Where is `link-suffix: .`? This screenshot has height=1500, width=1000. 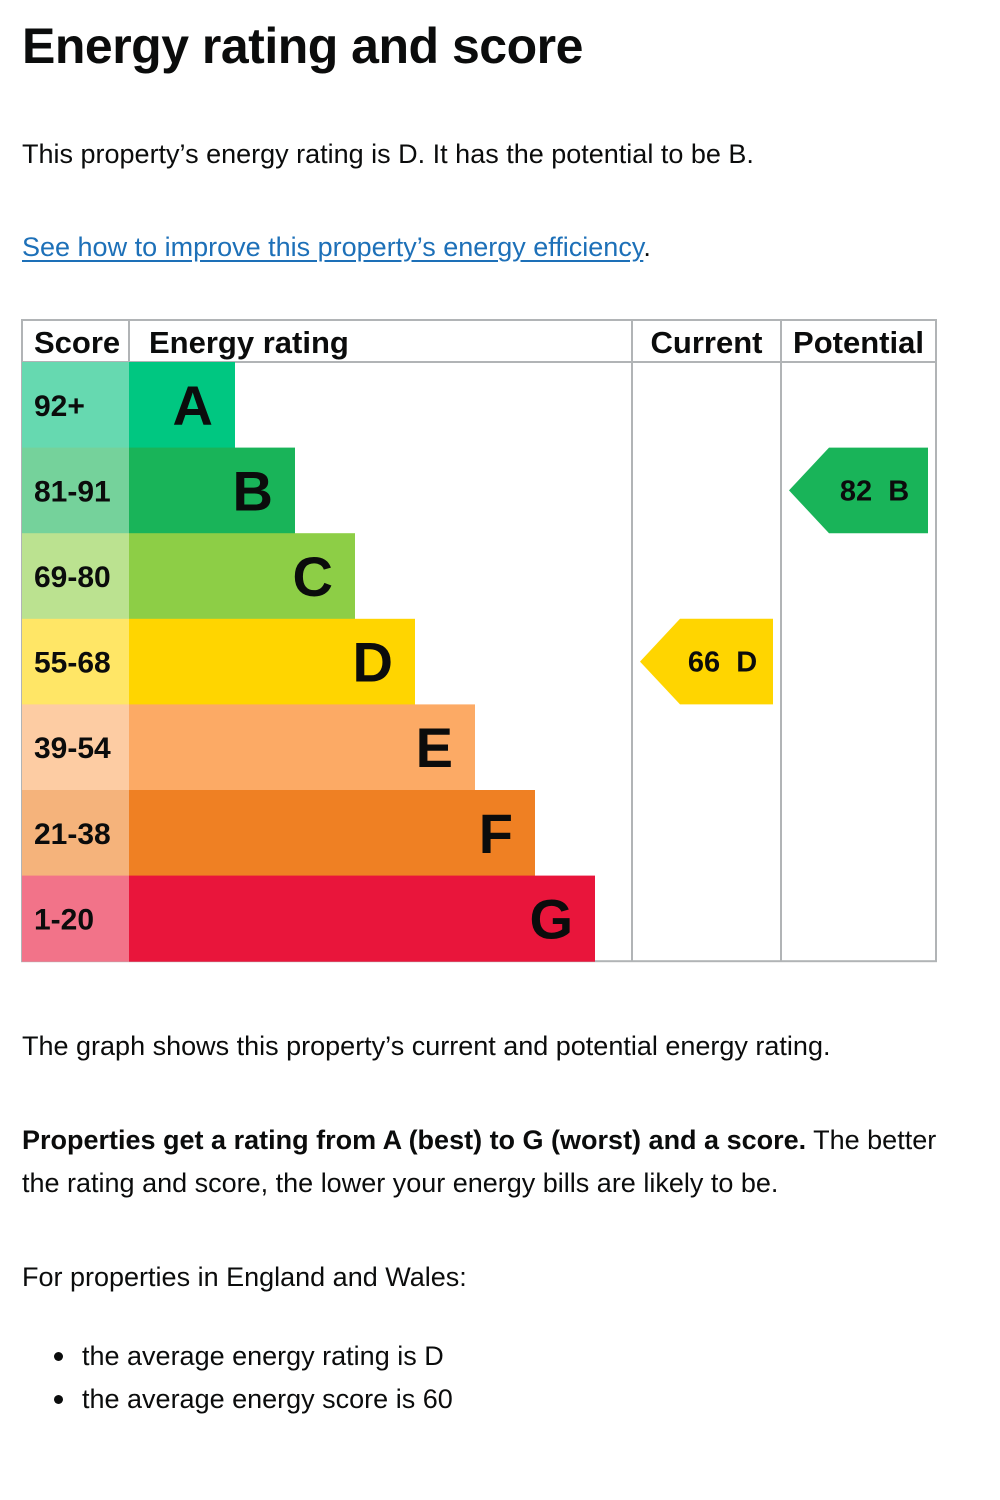
link-suffix: . is located at coordinates (647, 247).